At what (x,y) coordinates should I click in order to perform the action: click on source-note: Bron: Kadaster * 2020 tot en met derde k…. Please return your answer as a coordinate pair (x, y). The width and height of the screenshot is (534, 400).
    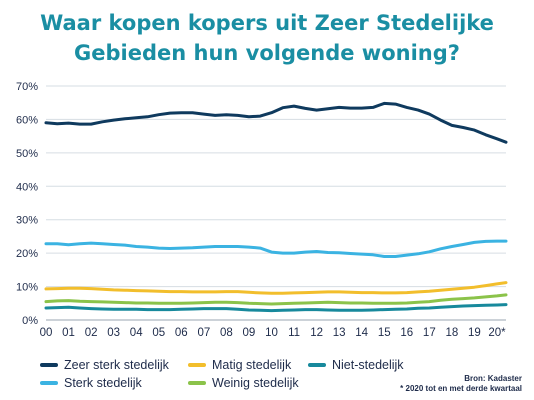
    Looking at the image, I should click on (461, 384).